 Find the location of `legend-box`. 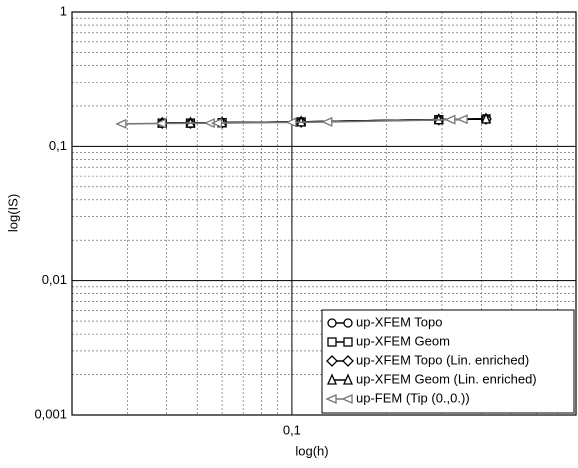

legend-box is located at coordinates (448, 361).